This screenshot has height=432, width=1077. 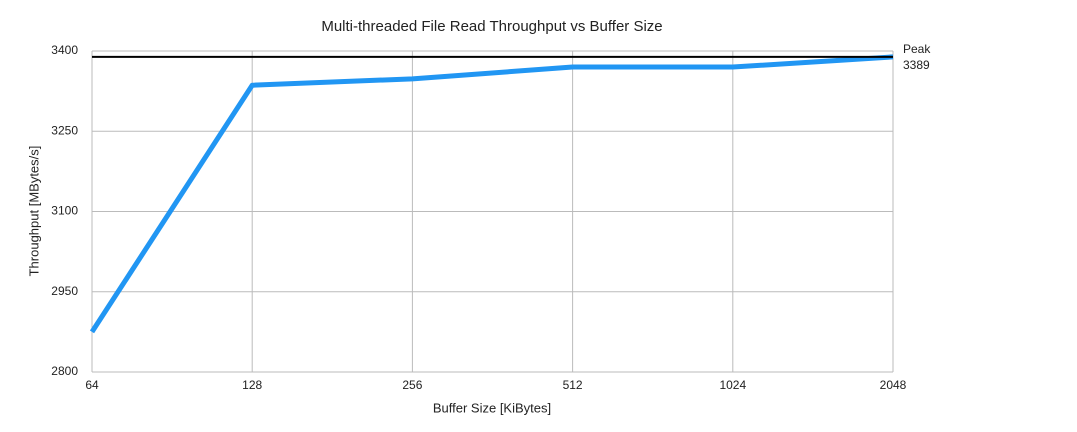 What do you see at coordinates (917, 49) in the screenshot?
I see `peak-label: Peak` at bounding box center [917, 49].